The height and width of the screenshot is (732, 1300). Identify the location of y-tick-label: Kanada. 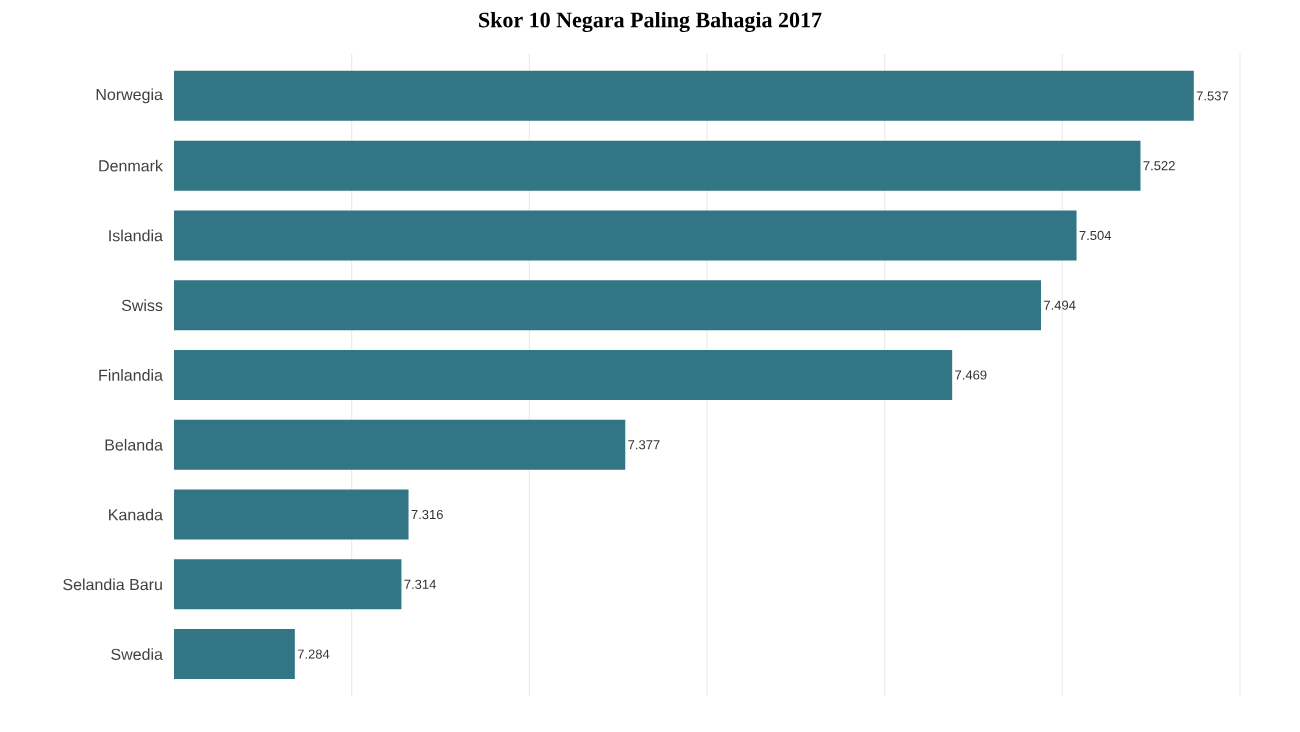
(136, 514).